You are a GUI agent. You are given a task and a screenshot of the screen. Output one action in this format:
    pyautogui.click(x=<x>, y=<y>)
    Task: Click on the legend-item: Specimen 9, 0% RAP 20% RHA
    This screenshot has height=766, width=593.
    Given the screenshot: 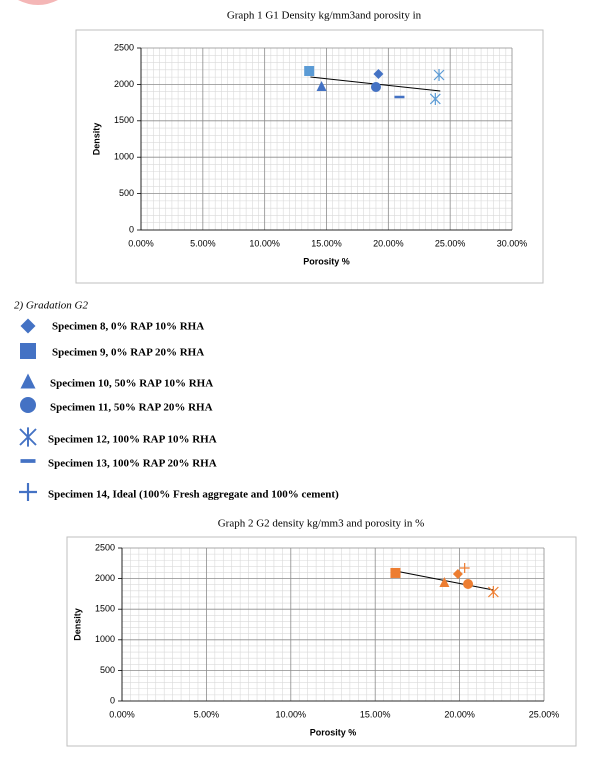 What is the action you would take?
    pyautogui.click(x=128, y=353)
    